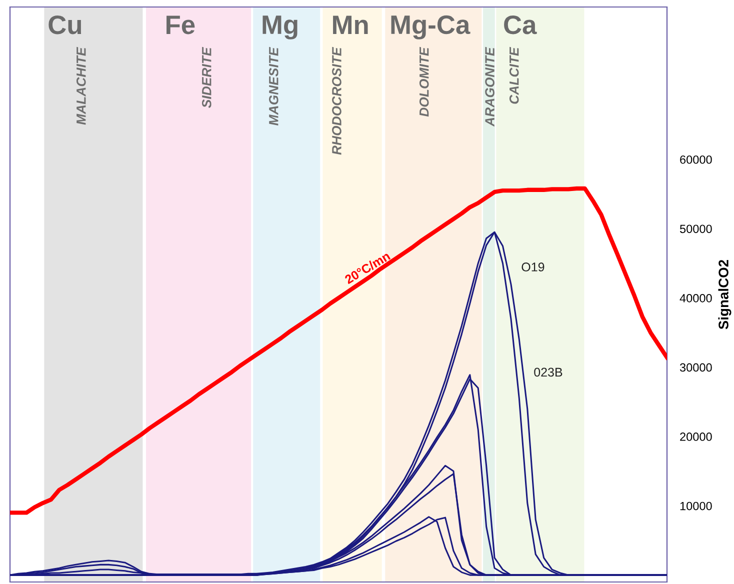 This screenshot has width=734, height=584. I want to click on annotation: 023B, so click(548, 372).